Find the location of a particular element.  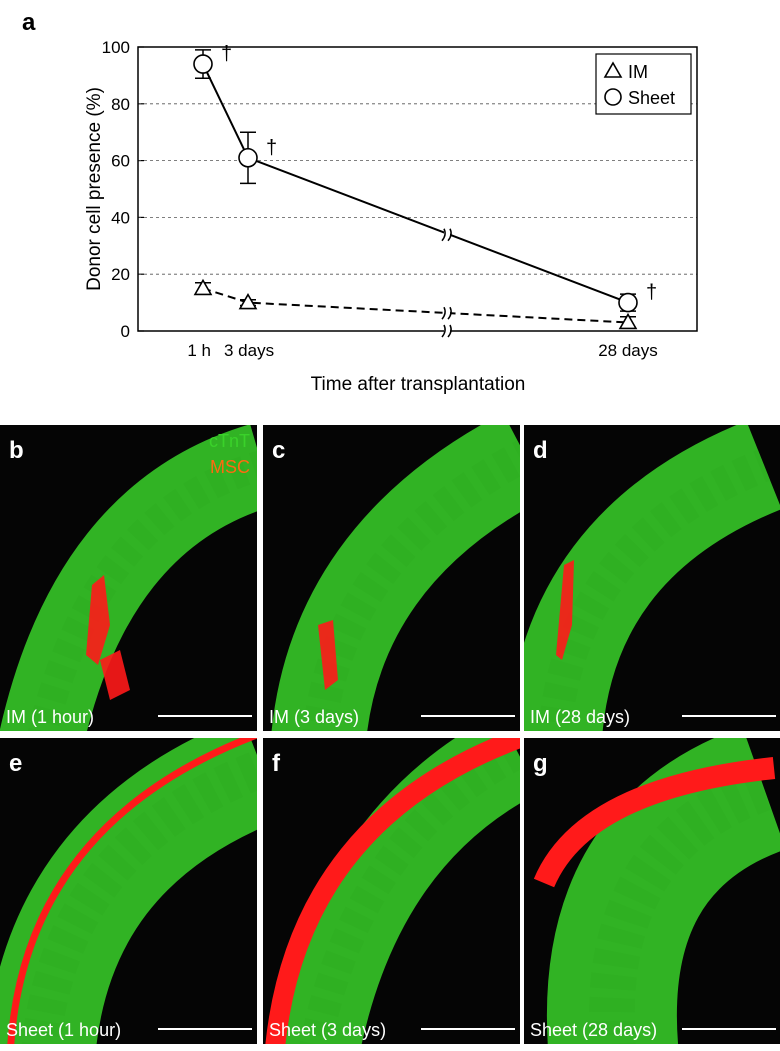

micrograph: d IM (28 days) is located at coordinates (652, 578).